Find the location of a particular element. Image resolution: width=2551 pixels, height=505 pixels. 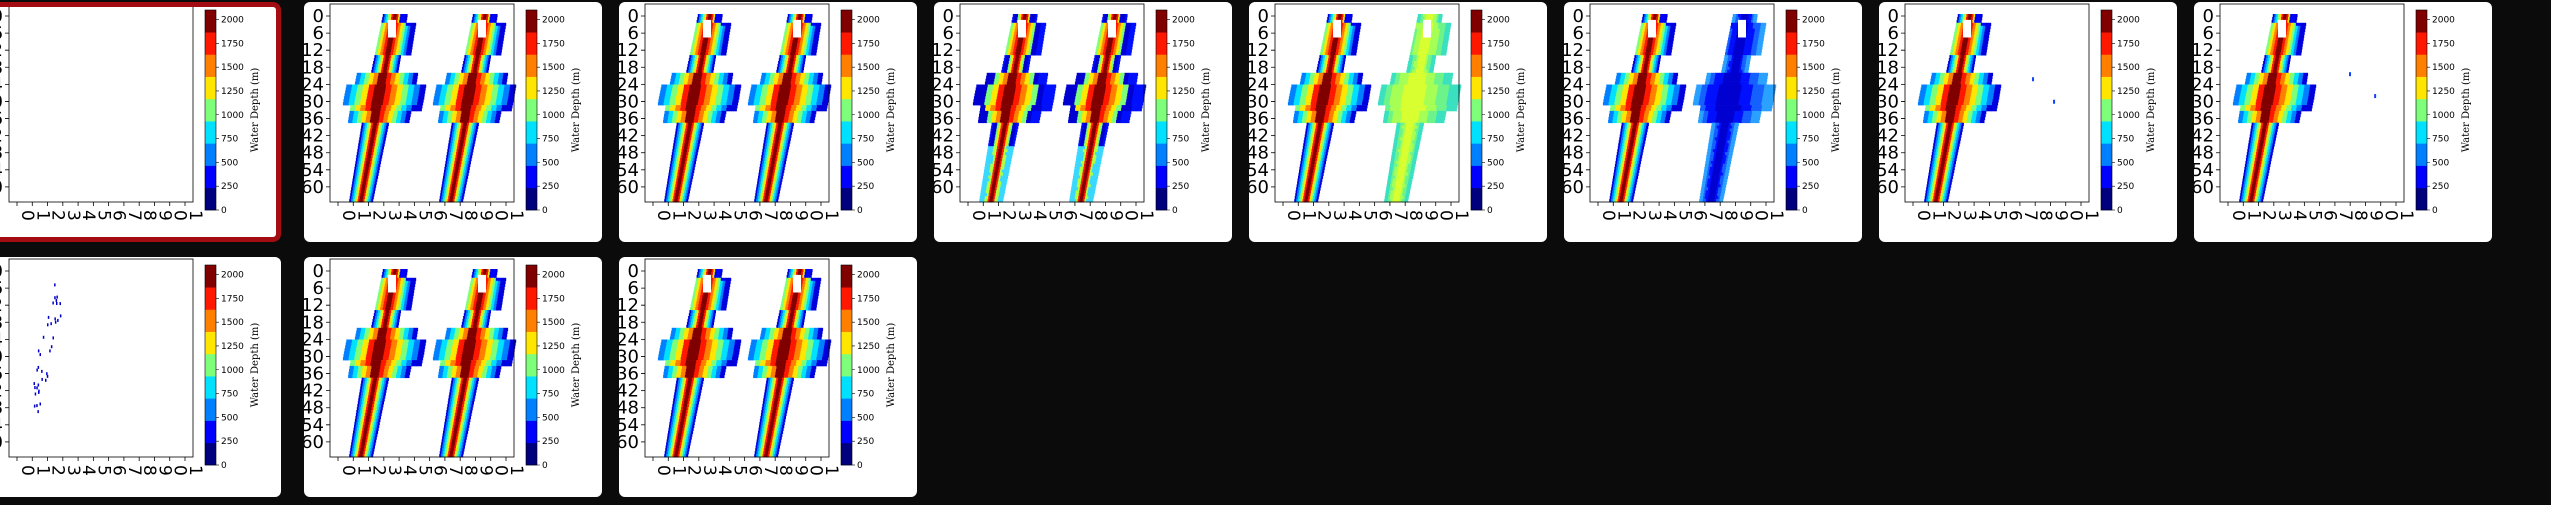

colorbar-tick-label: 750 is located at coordinates (1180, 140).